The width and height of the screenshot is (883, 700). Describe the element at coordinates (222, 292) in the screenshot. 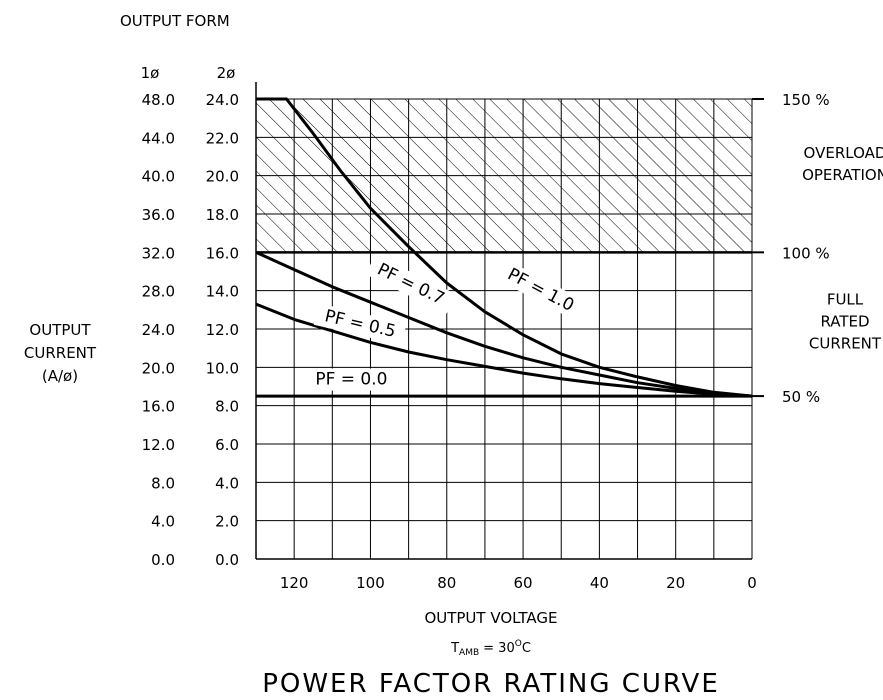

I see `y-tick-label-2ph: 14.0` at that location.